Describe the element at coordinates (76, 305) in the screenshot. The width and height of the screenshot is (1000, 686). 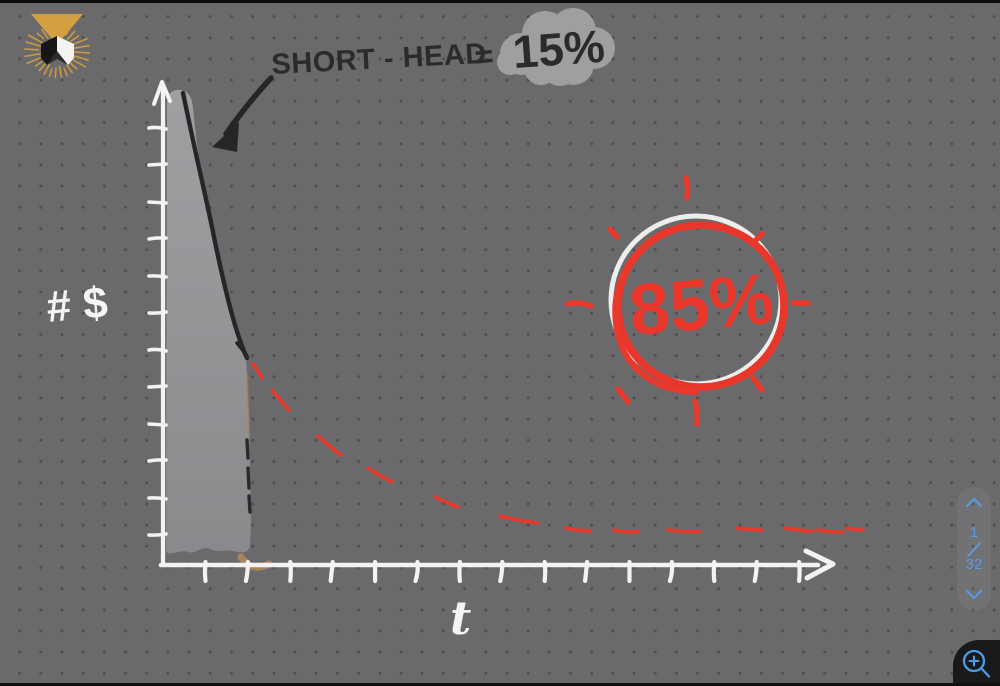
I see `y-axis-label: # $` at that location.